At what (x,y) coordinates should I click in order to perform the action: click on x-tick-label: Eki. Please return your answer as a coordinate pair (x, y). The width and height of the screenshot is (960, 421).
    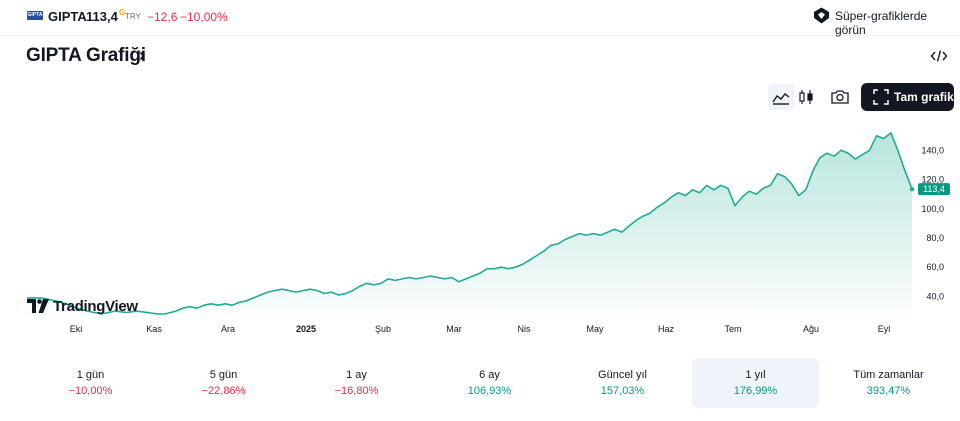
    Looking at the image, I should click on (76, 329).